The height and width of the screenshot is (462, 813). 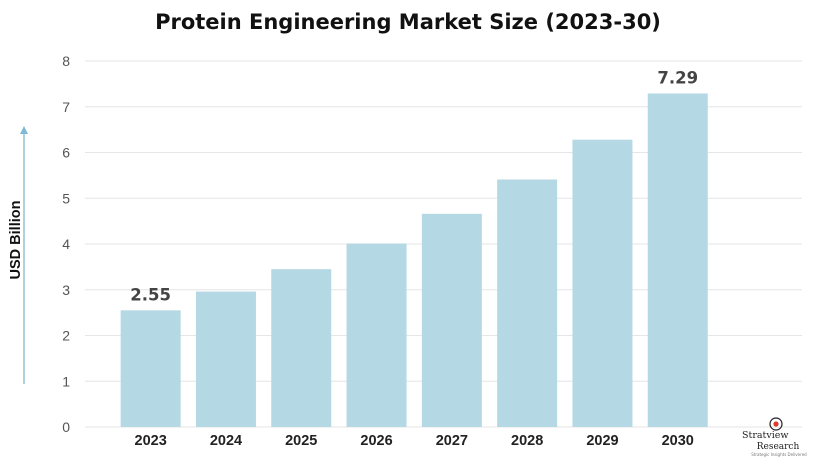 I want to click on y-tick-label: 8, so click(x=66, y=61).